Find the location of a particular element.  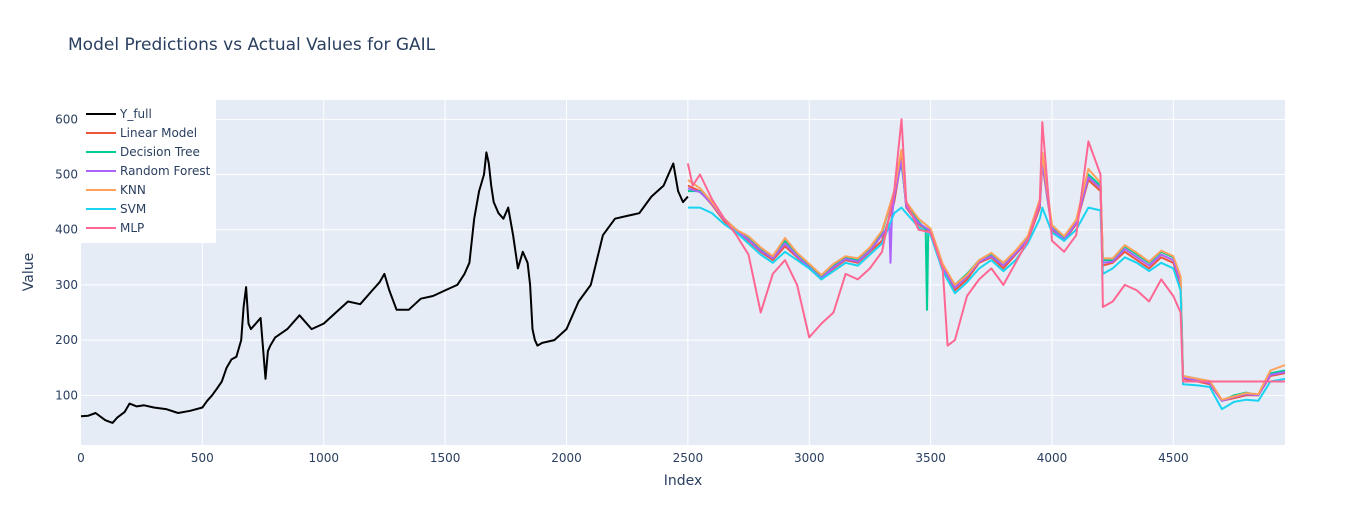

legend-item-random-forest: Random Forest is located at coordinates (148, 171).